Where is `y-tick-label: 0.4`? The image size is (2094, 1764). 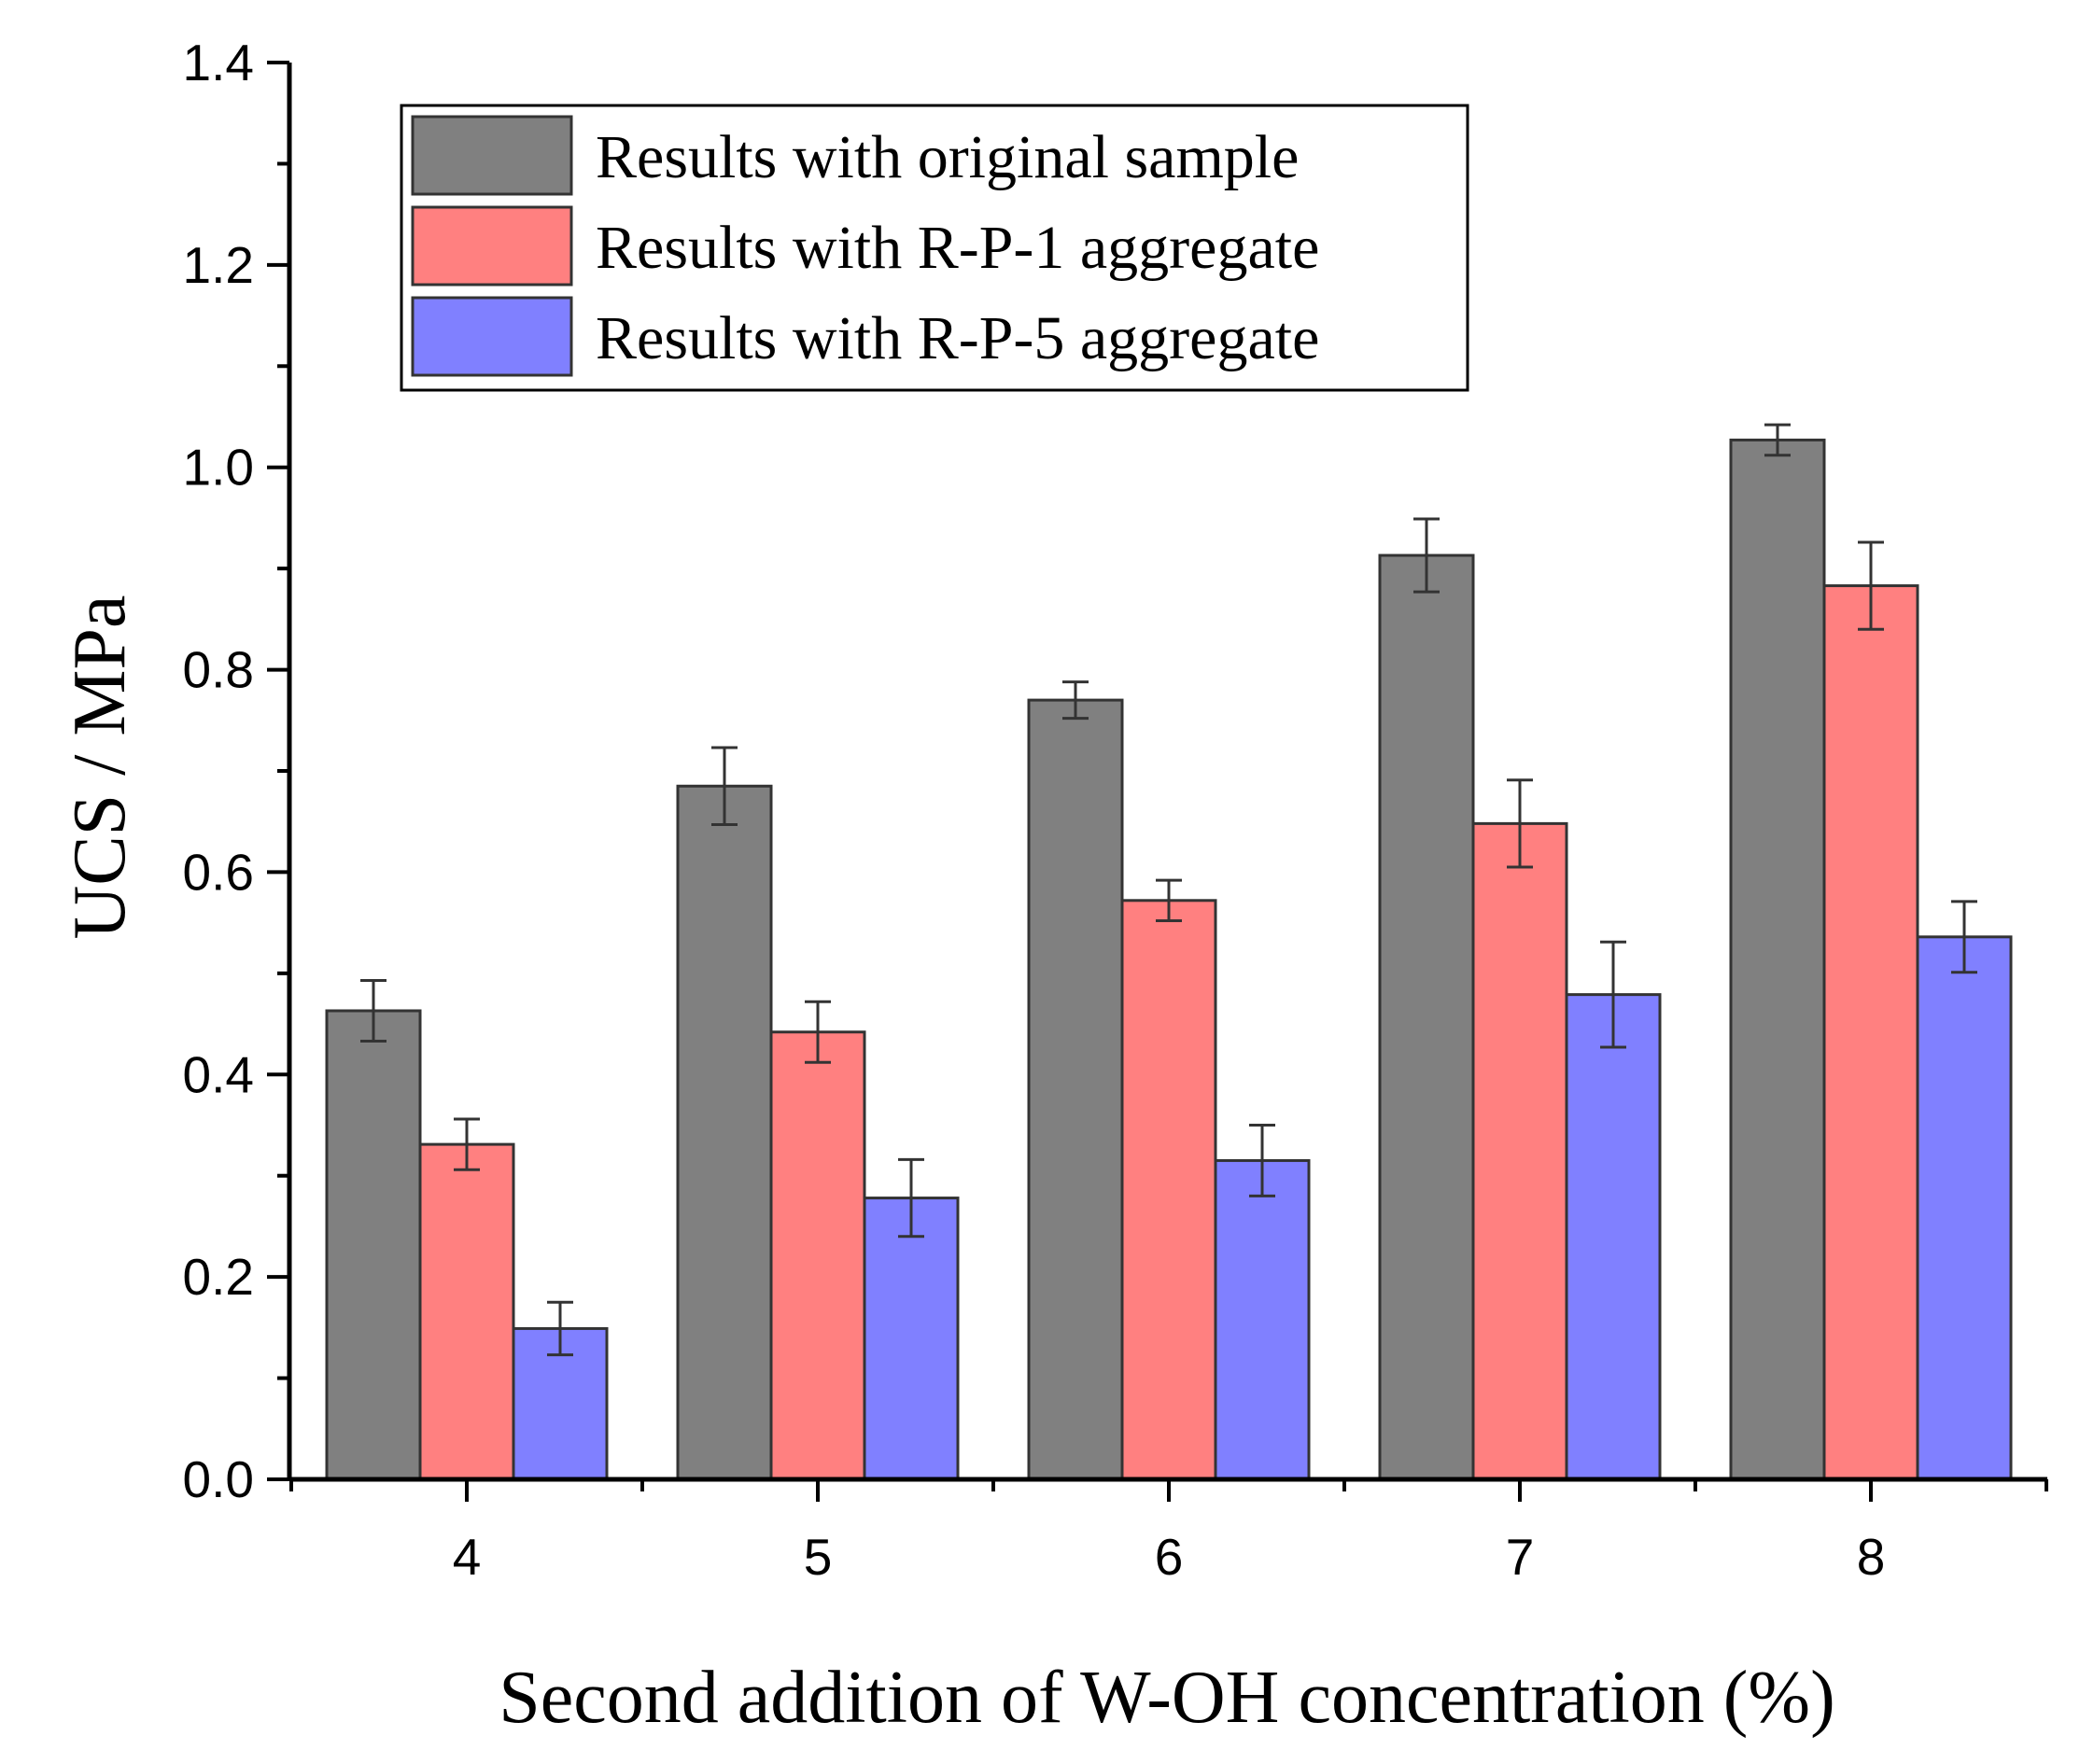
y-tick-label: 0.4 is located at coordinates (218, 1074).